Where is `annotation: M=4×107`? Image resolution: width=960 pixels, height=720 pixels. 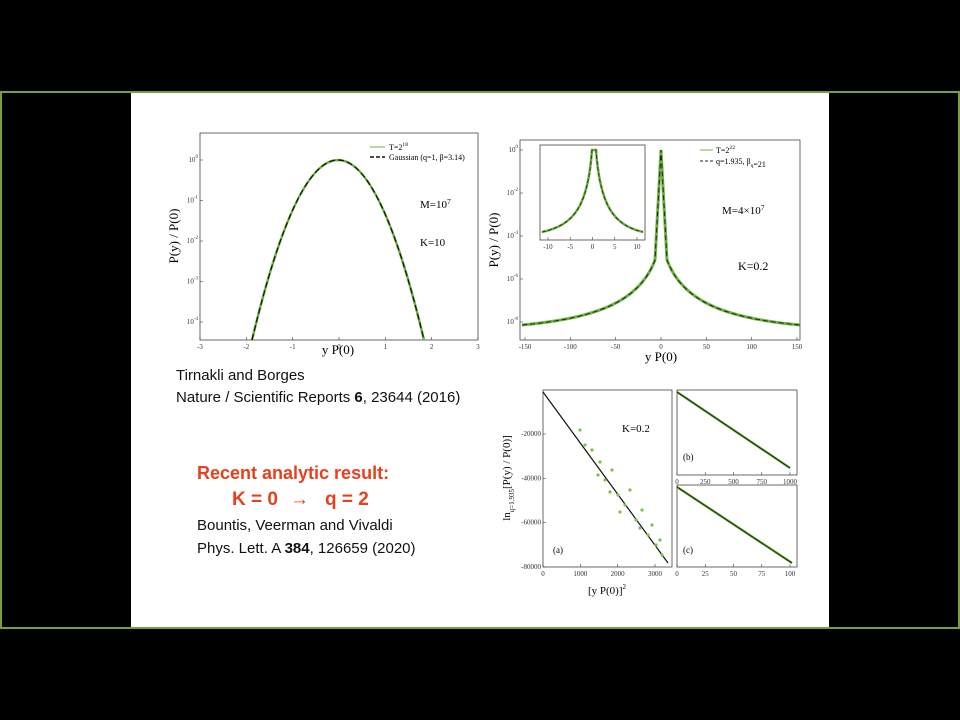 annotation: M=4×107 is located at coordinates (743, 210).